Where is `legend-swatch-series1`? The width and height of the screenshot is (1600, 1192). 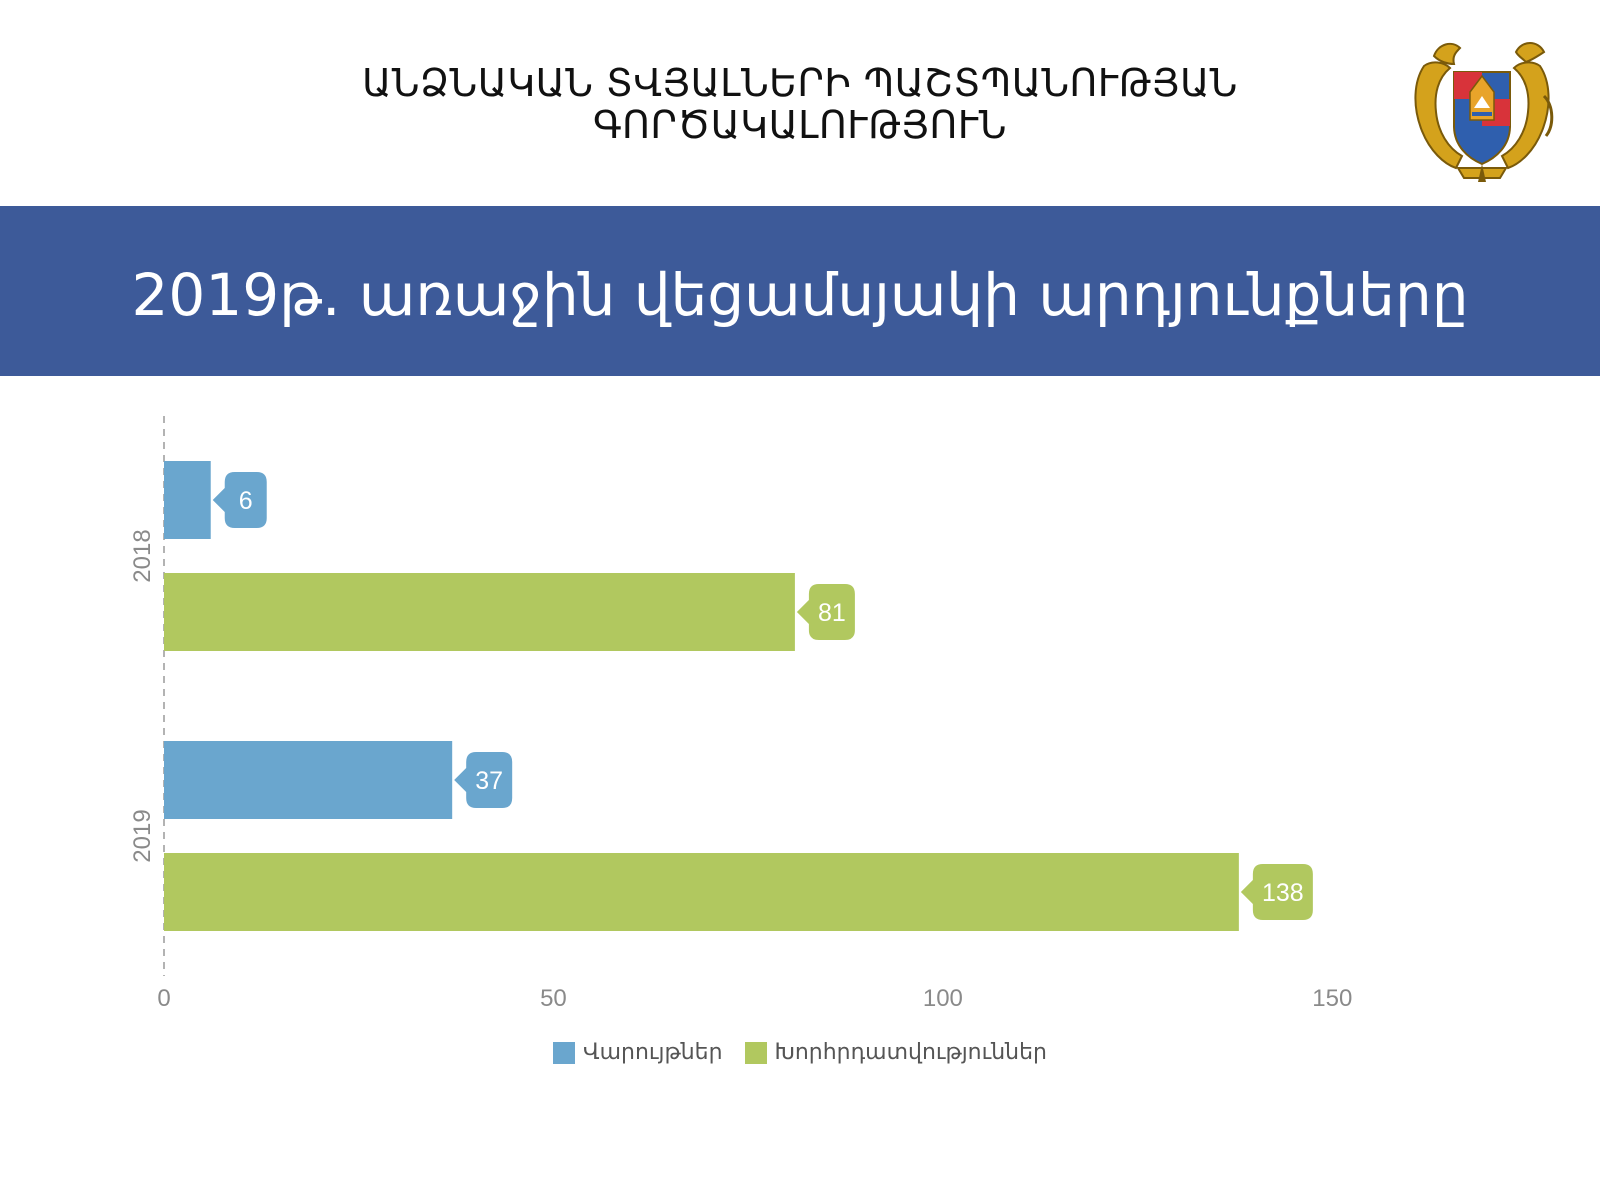
legend-swatch-series1 is located at coordinates (755, 1052).